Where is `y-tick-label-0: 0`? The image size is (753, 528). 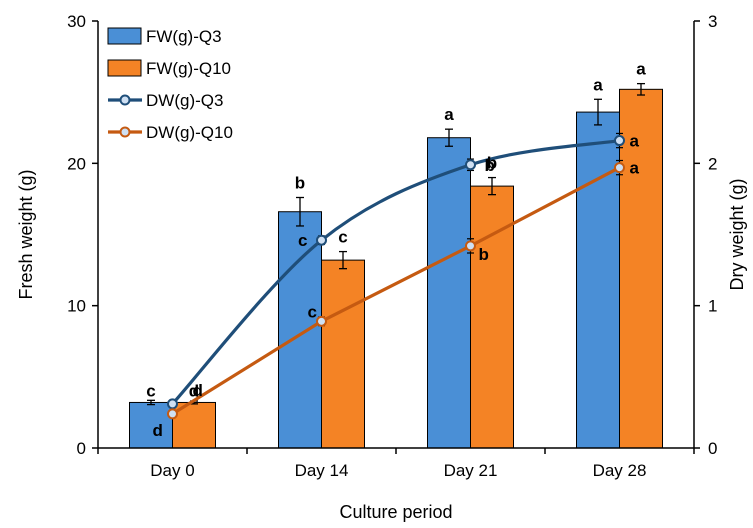
y-tick-label-0: 0 is located at coordinates (81, 448).